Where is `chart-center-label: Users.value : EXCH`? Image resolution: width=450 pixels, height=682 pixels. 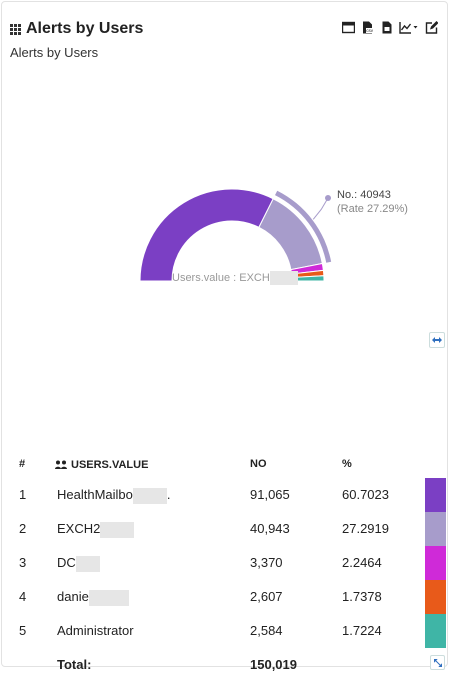 chart-center-label: Users.value : EXCH is located at coordinates (235, 278).